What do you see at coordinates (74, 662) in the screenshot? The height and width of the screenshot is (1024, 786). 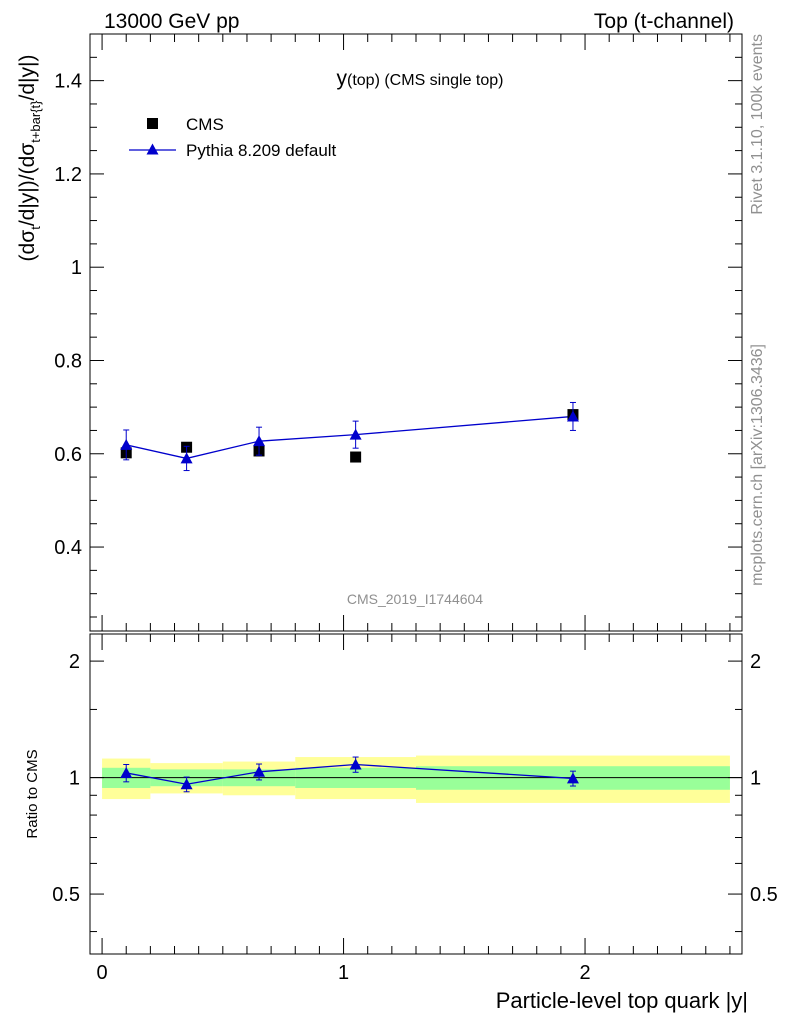 I see `ratio-y-tick-label: 2` at bounding box center [74, 662].